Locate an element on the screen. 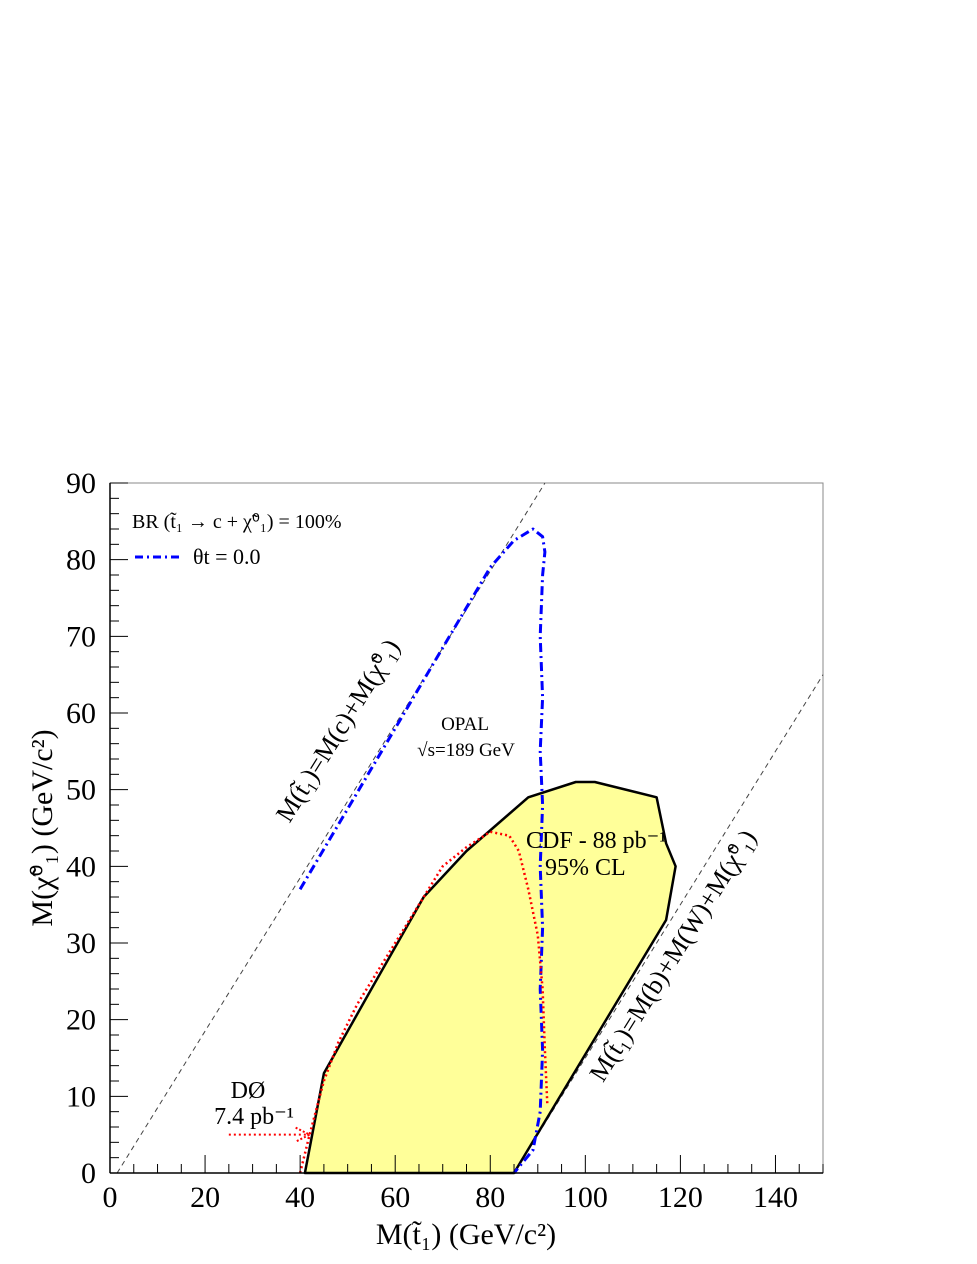 This screenshot has height=1264, width=977. ref-line-label-charm: M(t̃₁)=M(c)+M(χ̃⁰₁) is located at coordinates (338, 730).